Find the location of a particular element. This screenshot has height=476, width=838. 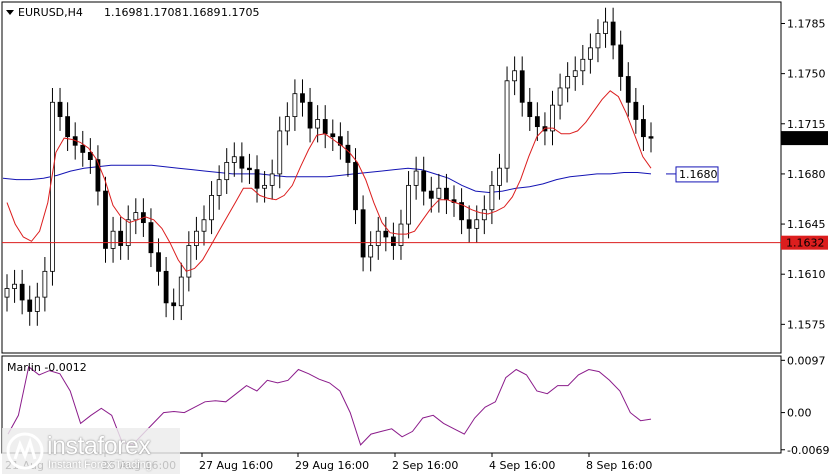

instaforex-watermark: instaforex Instant Forex Trading is located at coordinates (91, 451).